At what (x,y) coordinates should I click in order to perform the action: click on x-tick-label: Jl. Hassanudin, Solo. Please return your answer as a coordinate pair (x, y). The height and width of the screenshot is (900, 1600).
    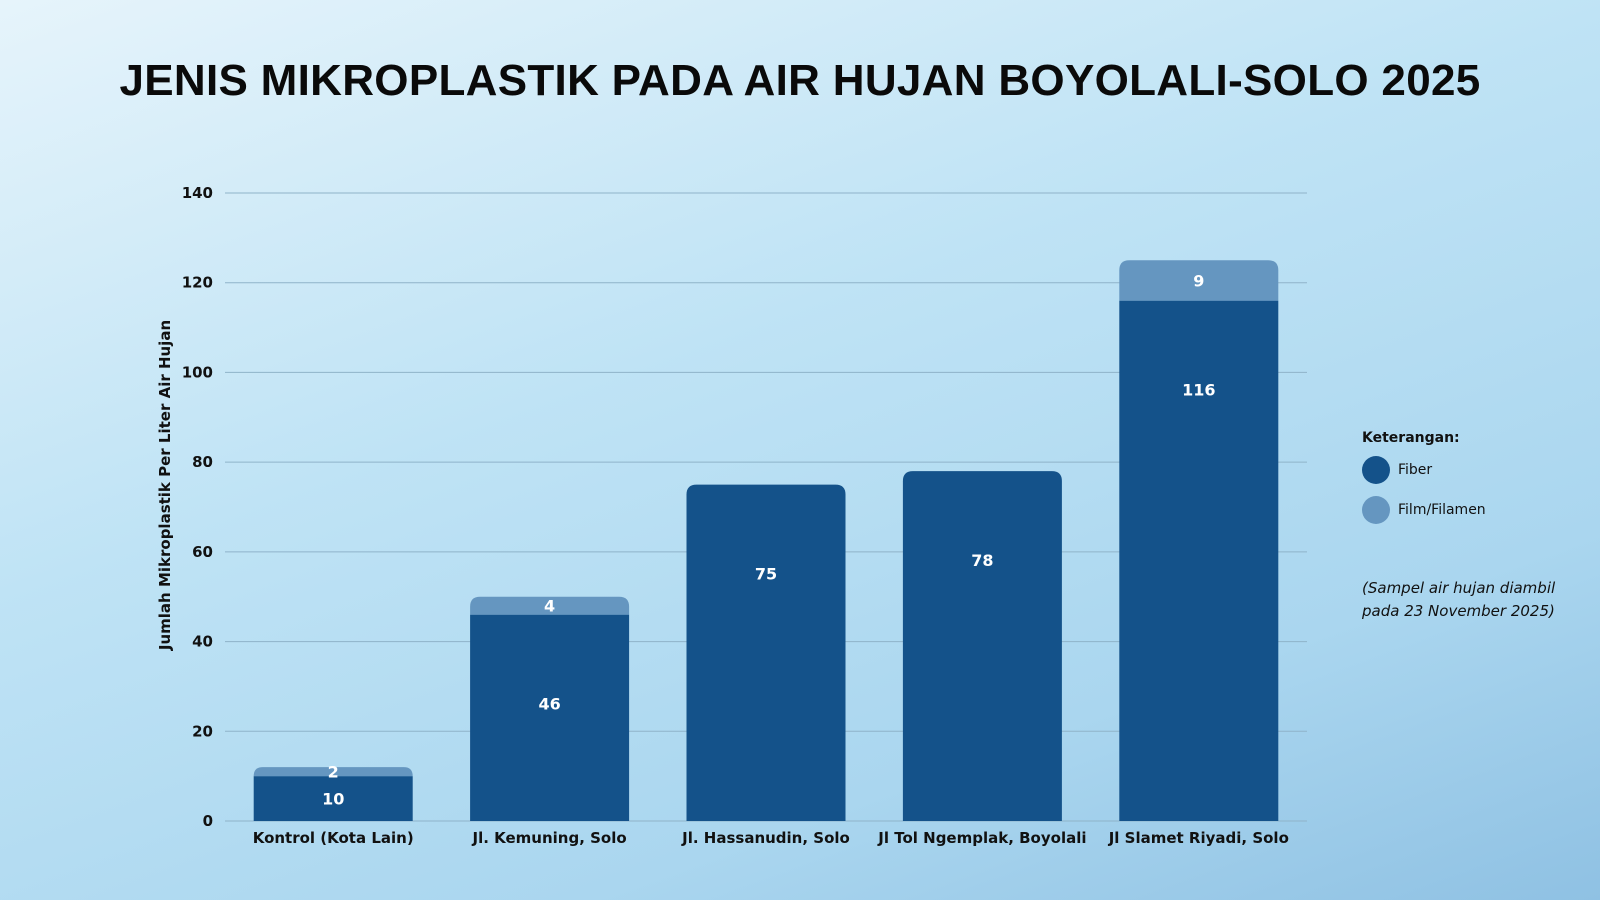
    Looking at the image, I should click on (765, 838).